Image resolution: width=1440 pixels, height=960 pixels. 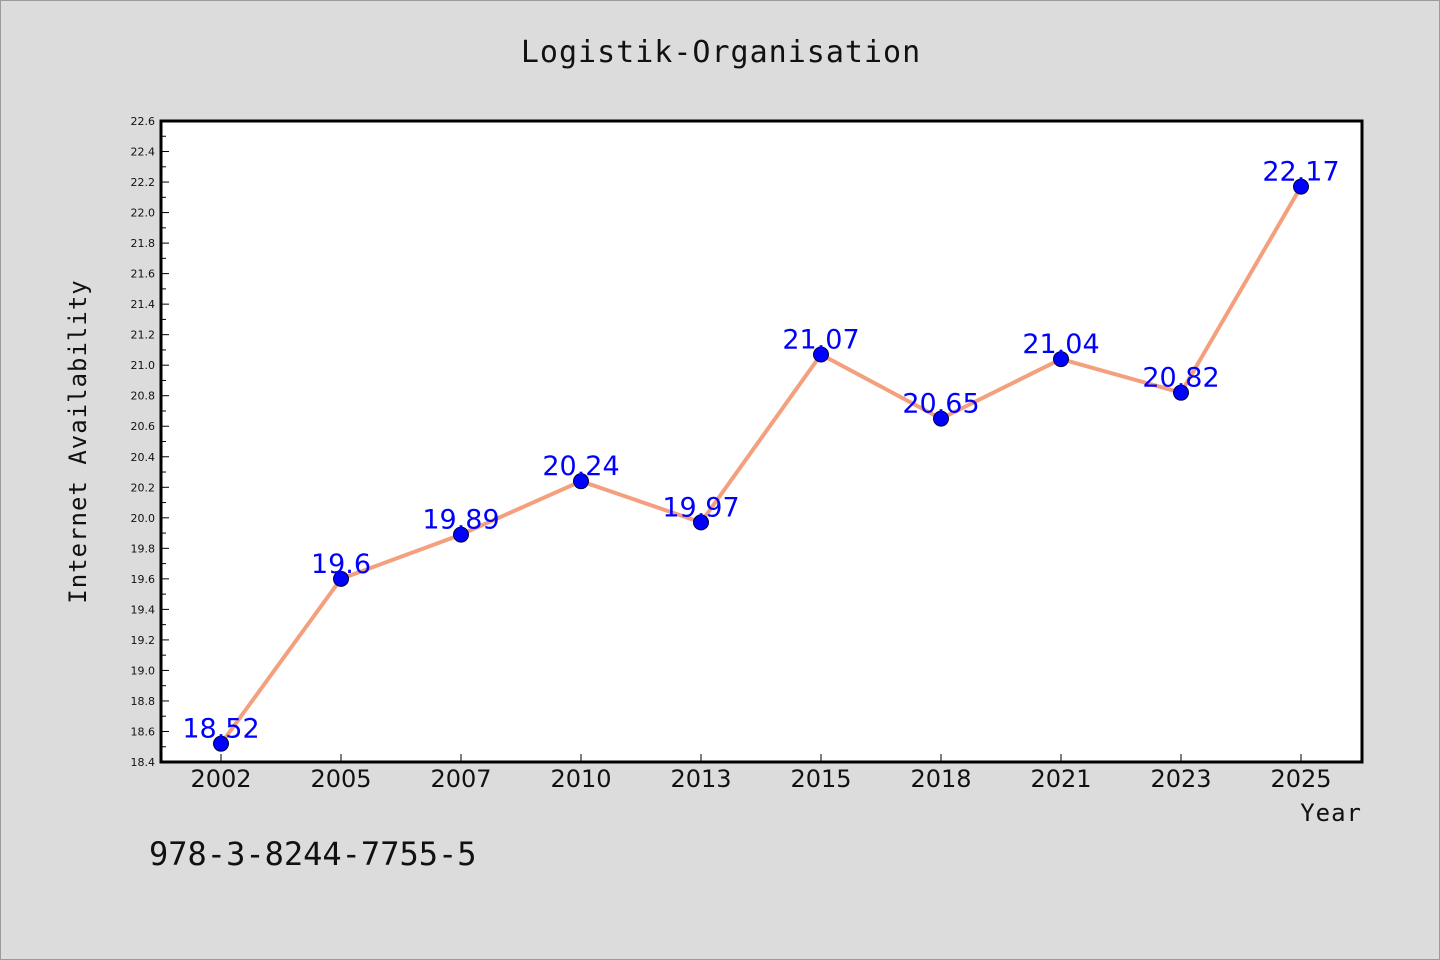 What do you see at coordinates (143, 396) in the screenshot?
I see `y-tick-label: 20.8` at bounding box center [143, 396].